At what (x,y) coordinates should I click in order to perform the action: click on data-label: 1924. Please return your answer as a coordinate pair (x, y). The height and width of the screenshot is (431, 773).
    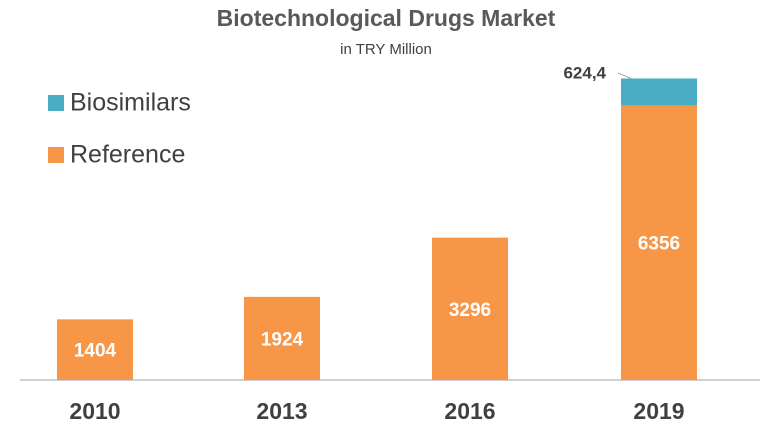
    Looking at the image, I should click on (282, 339).